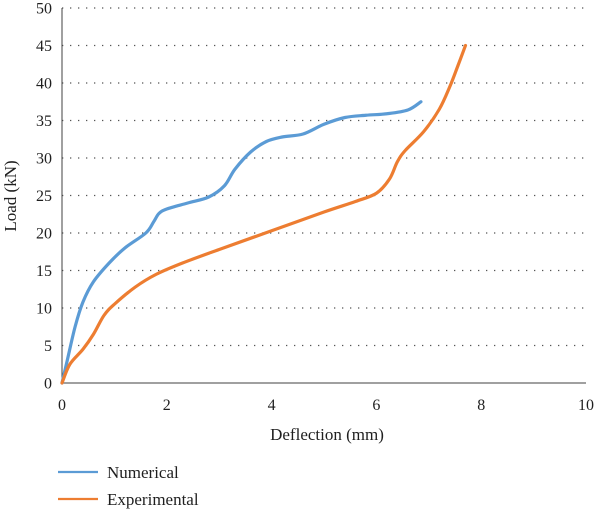 Image resolution: width=600 pixels, height=512 pixels. I want to click on legend-label-experimental: Experimental, so click(153, 499).